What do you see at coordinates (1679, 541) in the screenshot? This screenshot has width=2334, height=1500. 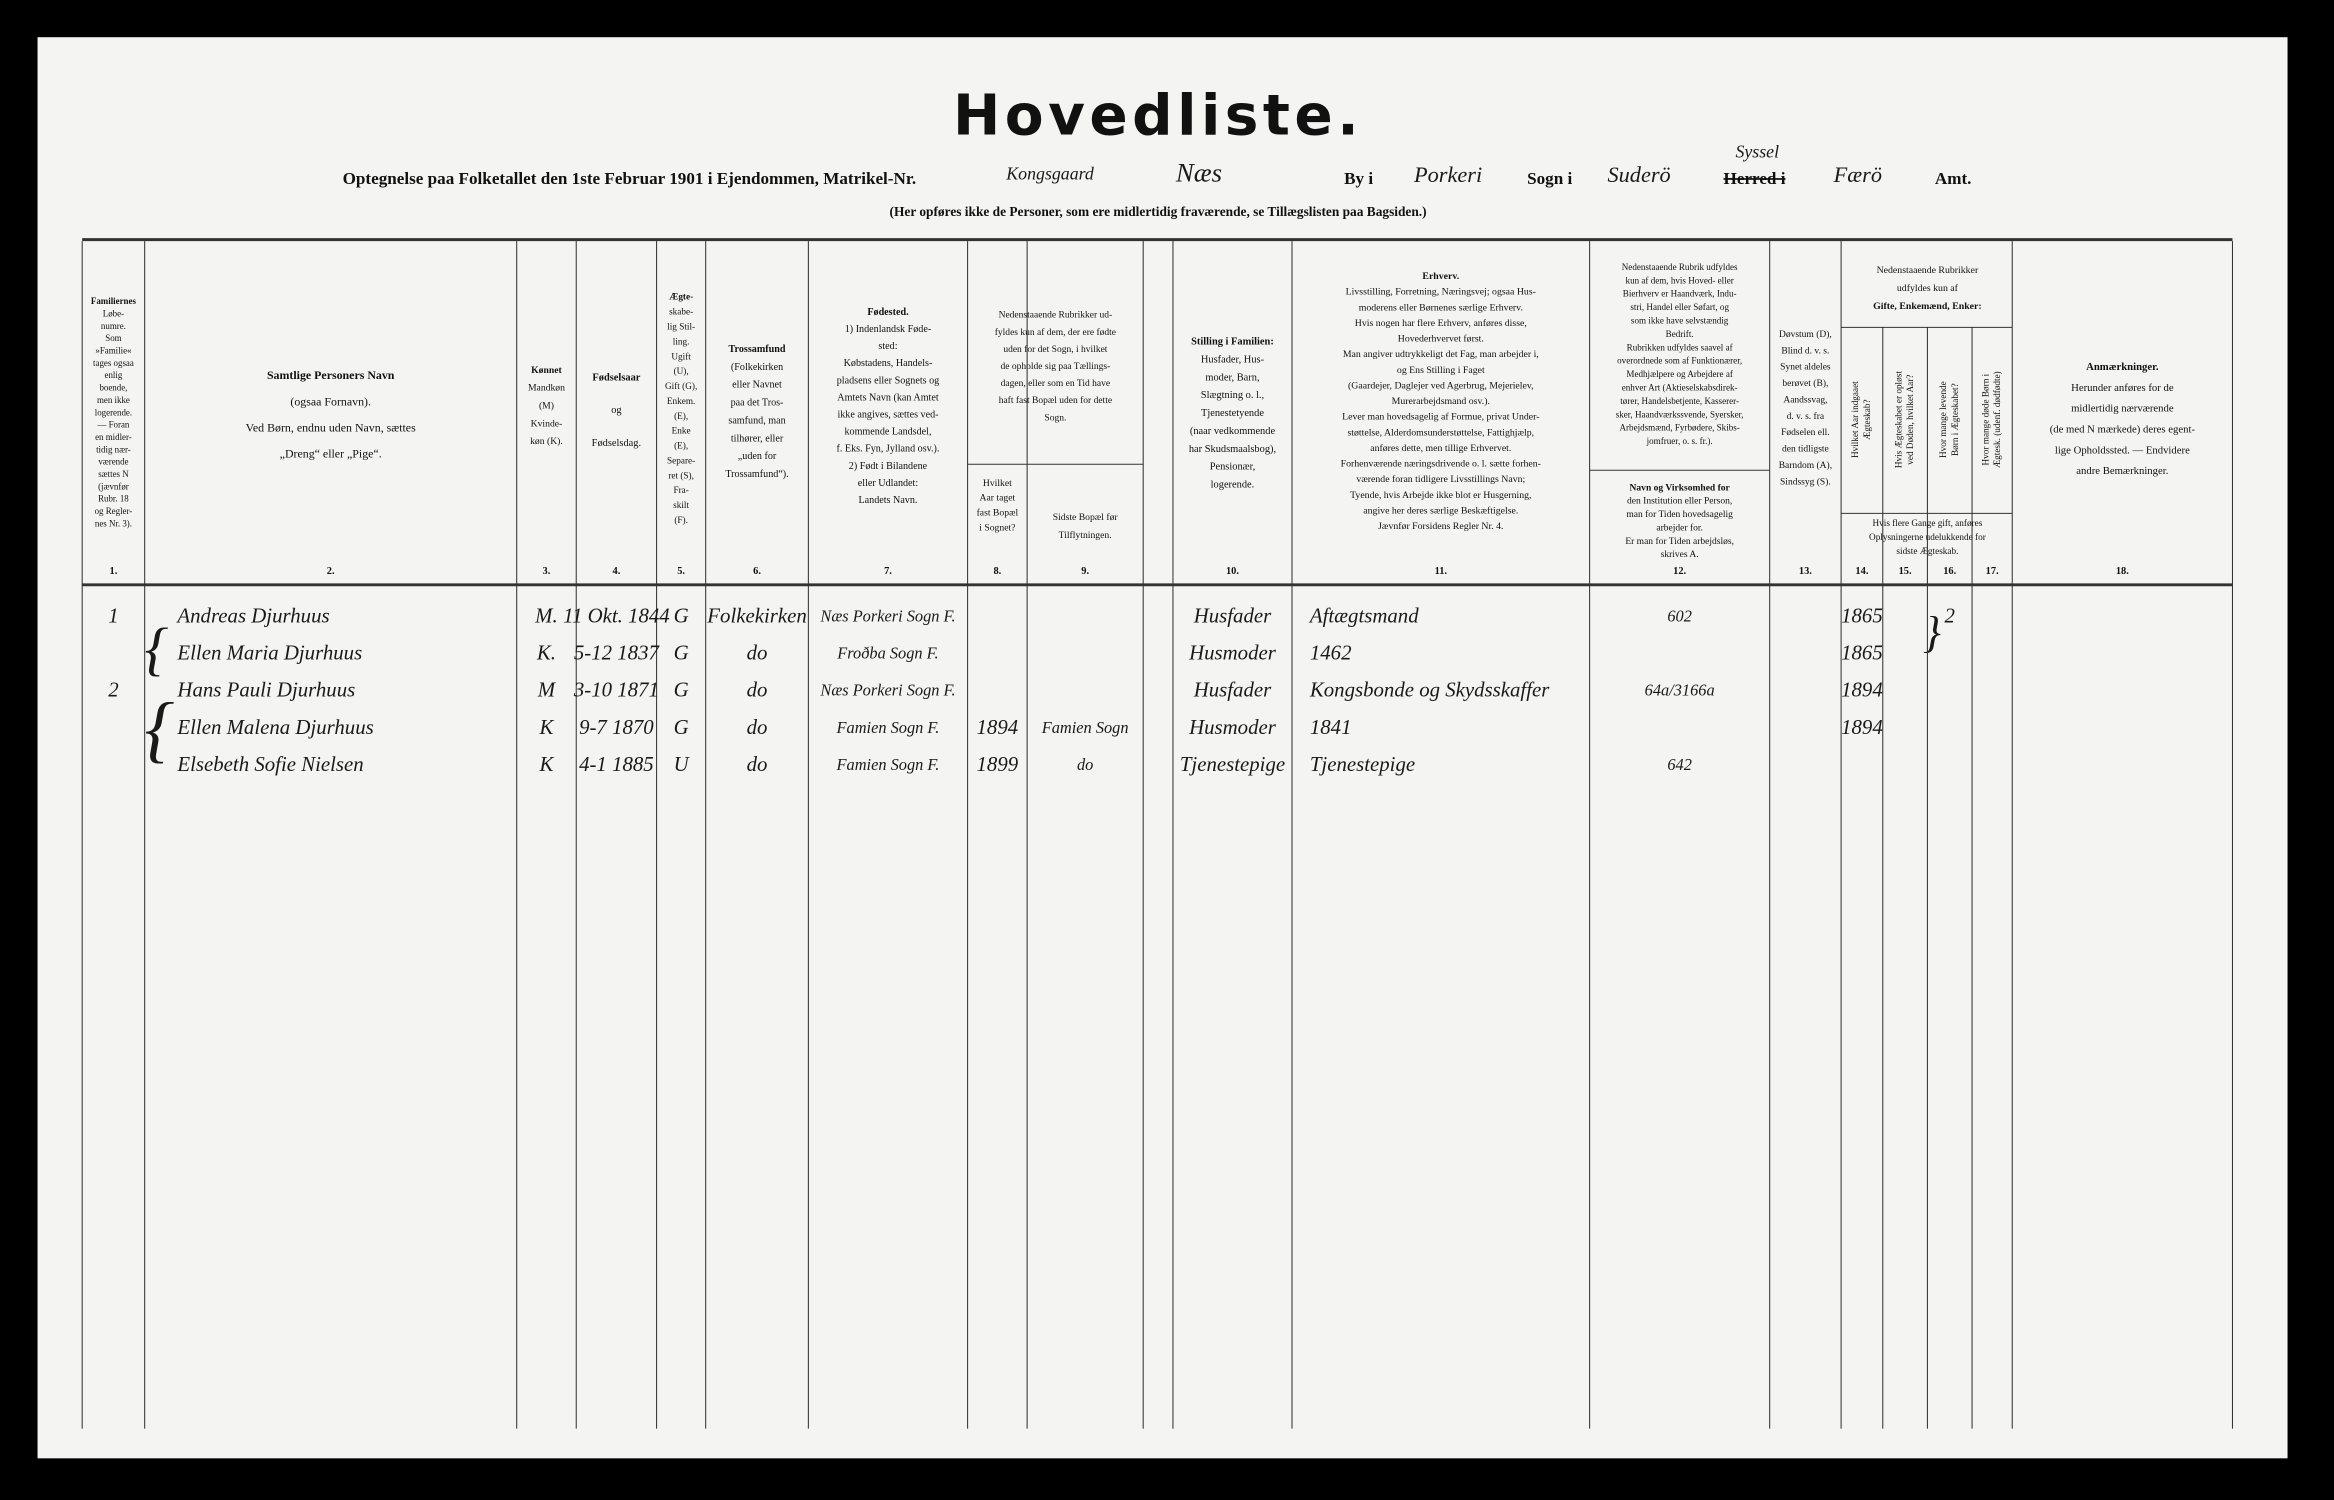 I see `column-subheader: Er man for Tiden arbejdsløs,` at bounding box center [1679, 541].